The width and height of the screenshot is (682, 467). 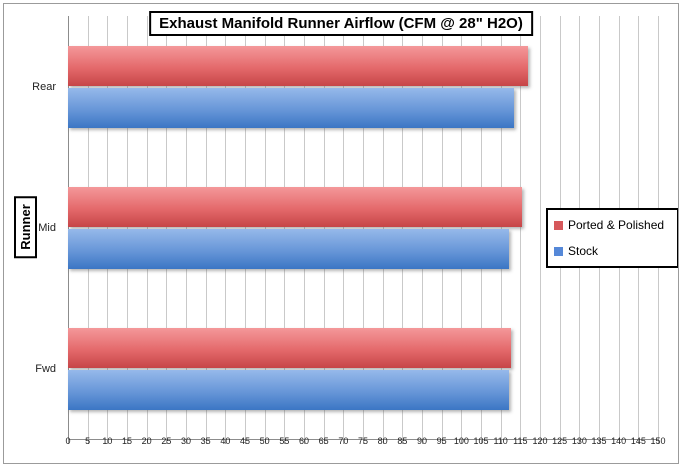 I want to click on x-tick-label: 105, so click(x=481, y=441).